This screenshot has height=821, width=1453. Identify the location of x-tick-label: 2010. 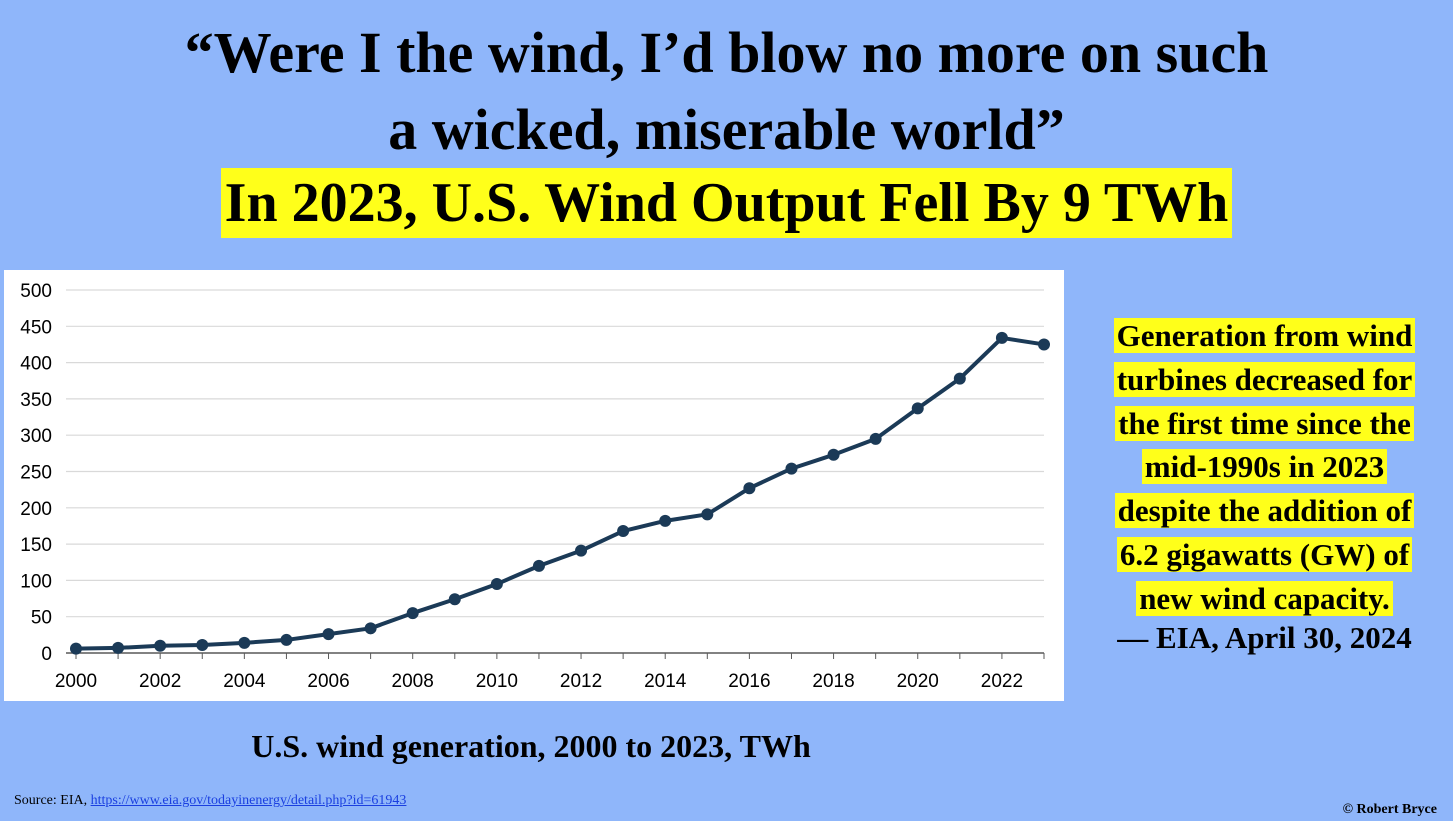
(497, 681).